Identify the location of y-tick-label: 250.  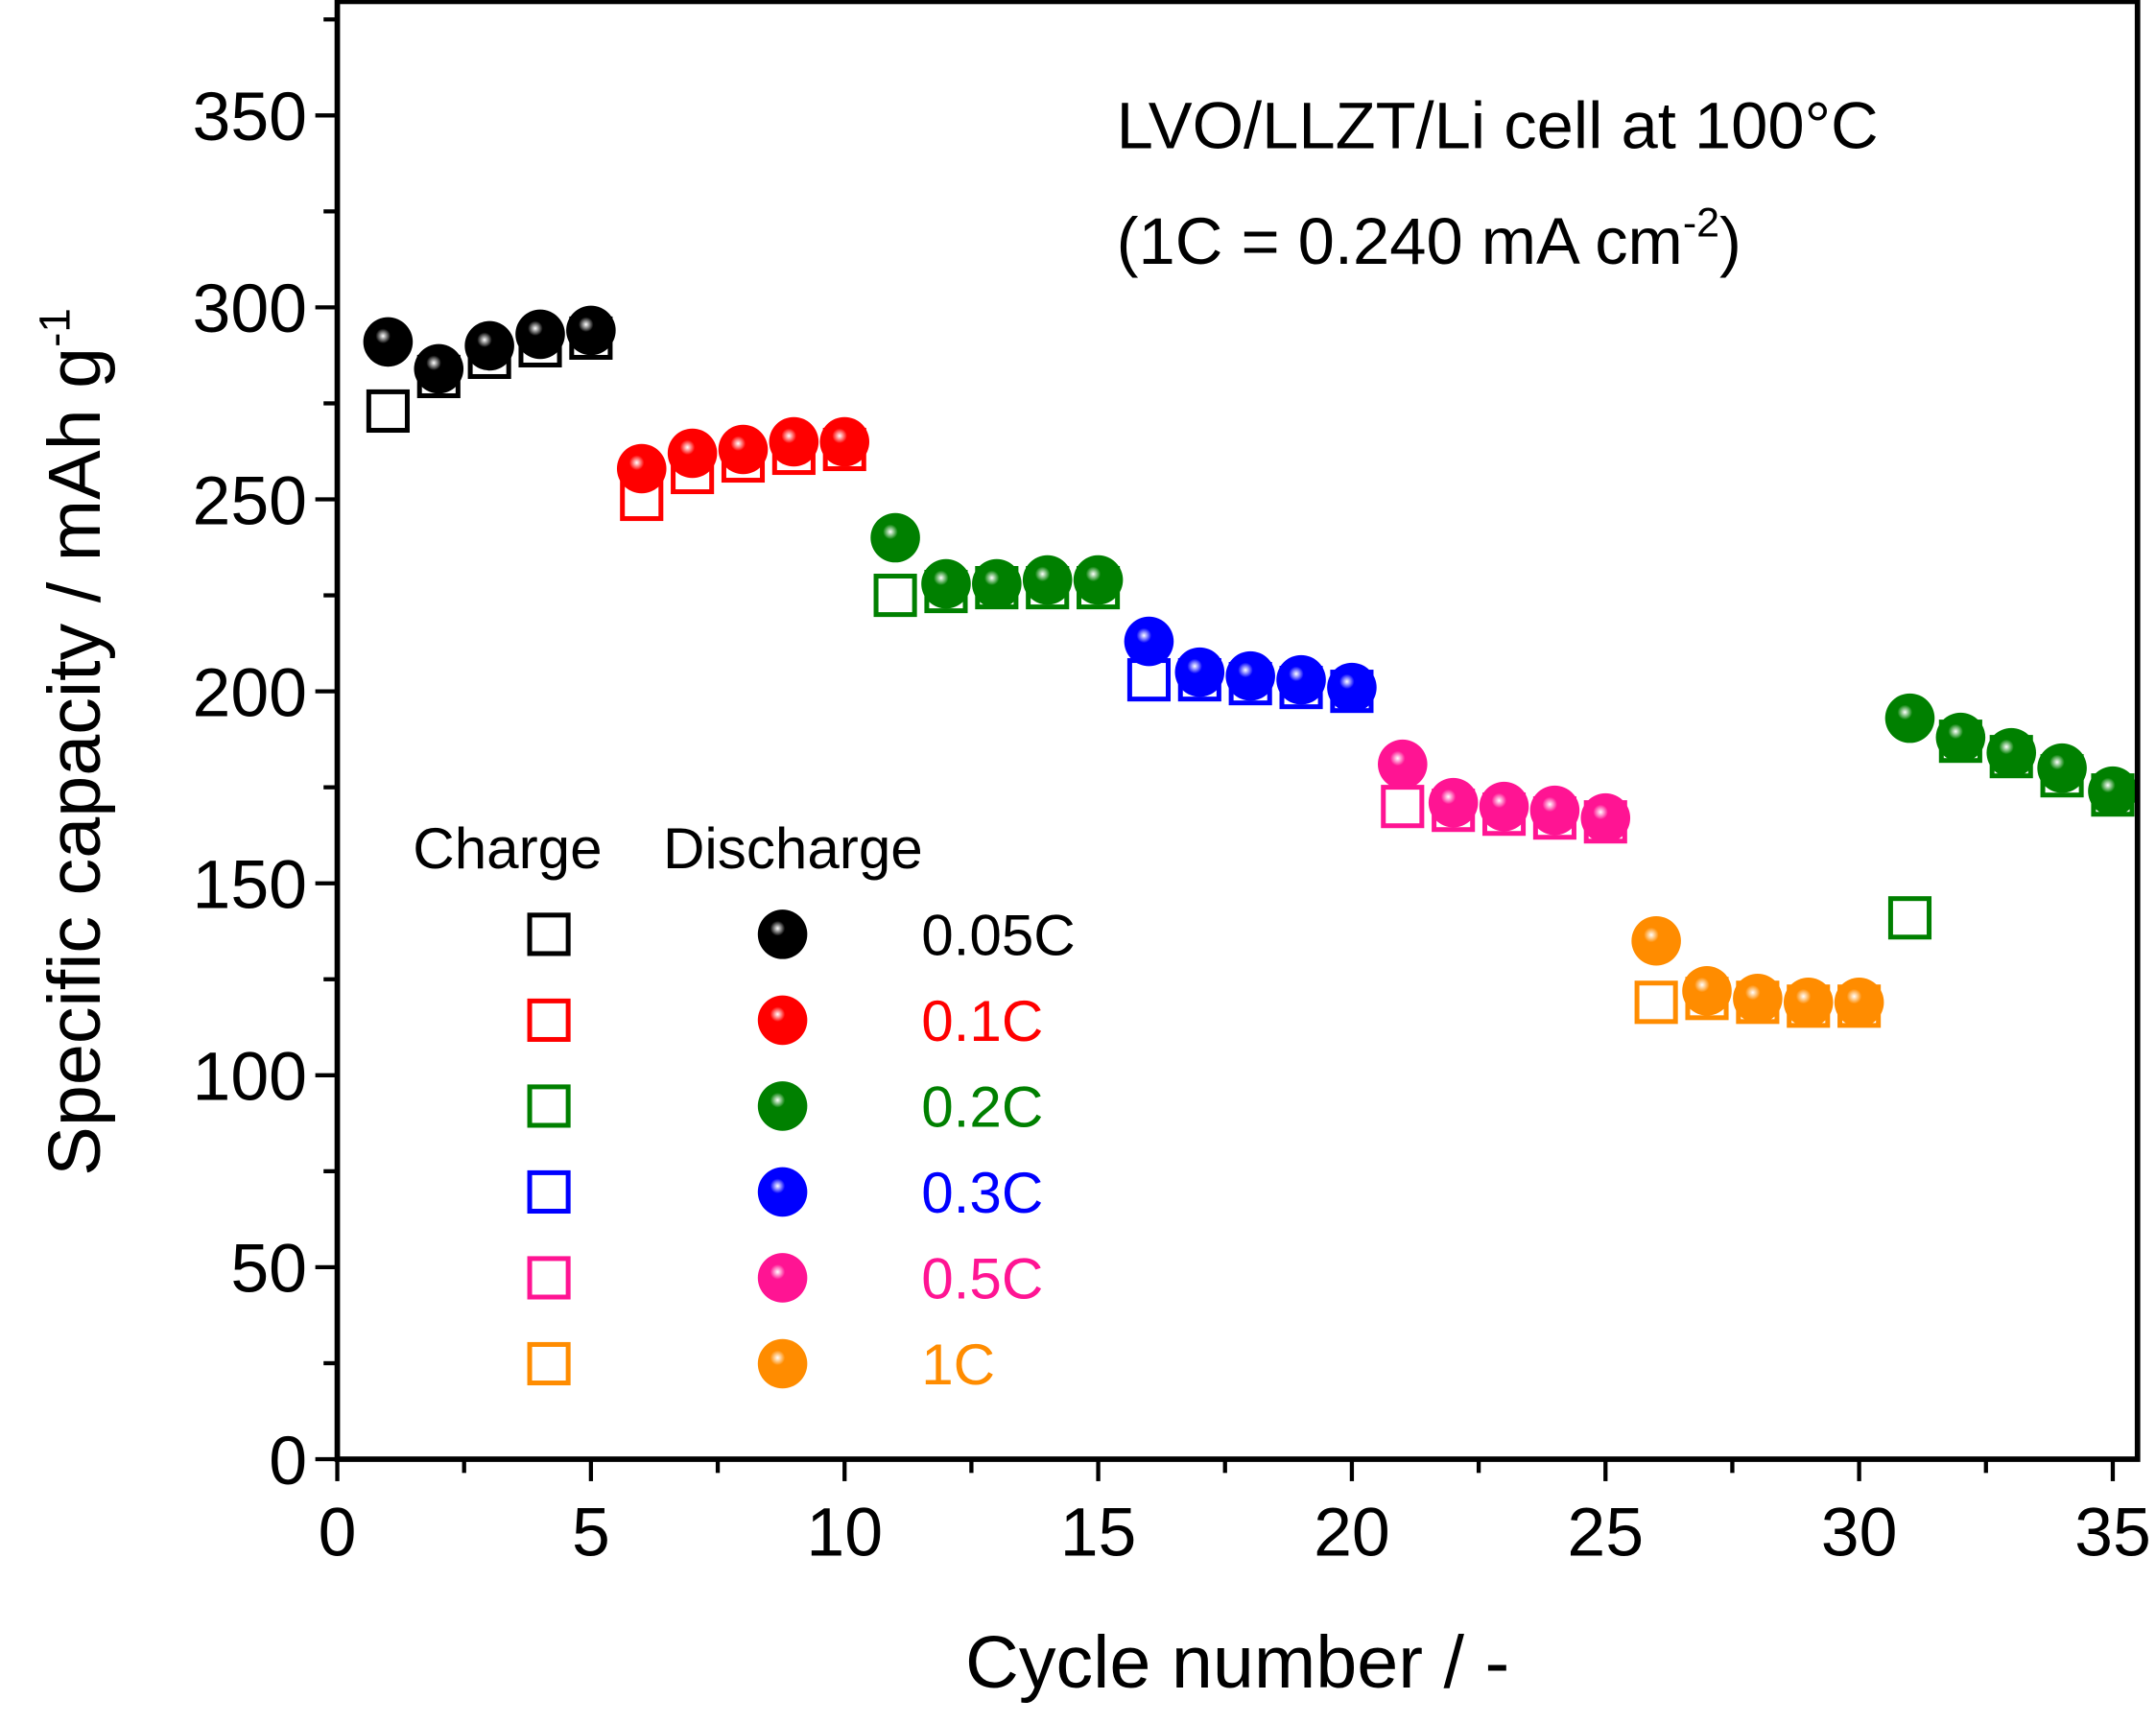
(250, 501).